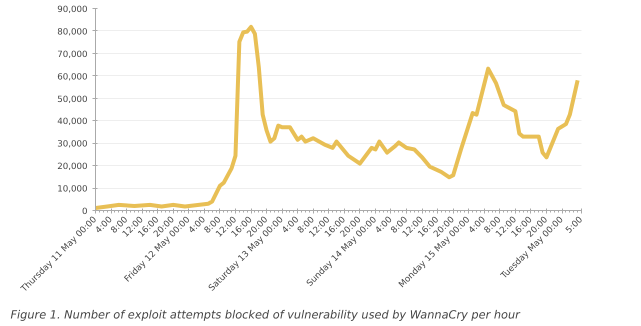 The height and width of the screenshot is (326, 641). I want to click on y-tick-label: 70,000, so click(72, 55).